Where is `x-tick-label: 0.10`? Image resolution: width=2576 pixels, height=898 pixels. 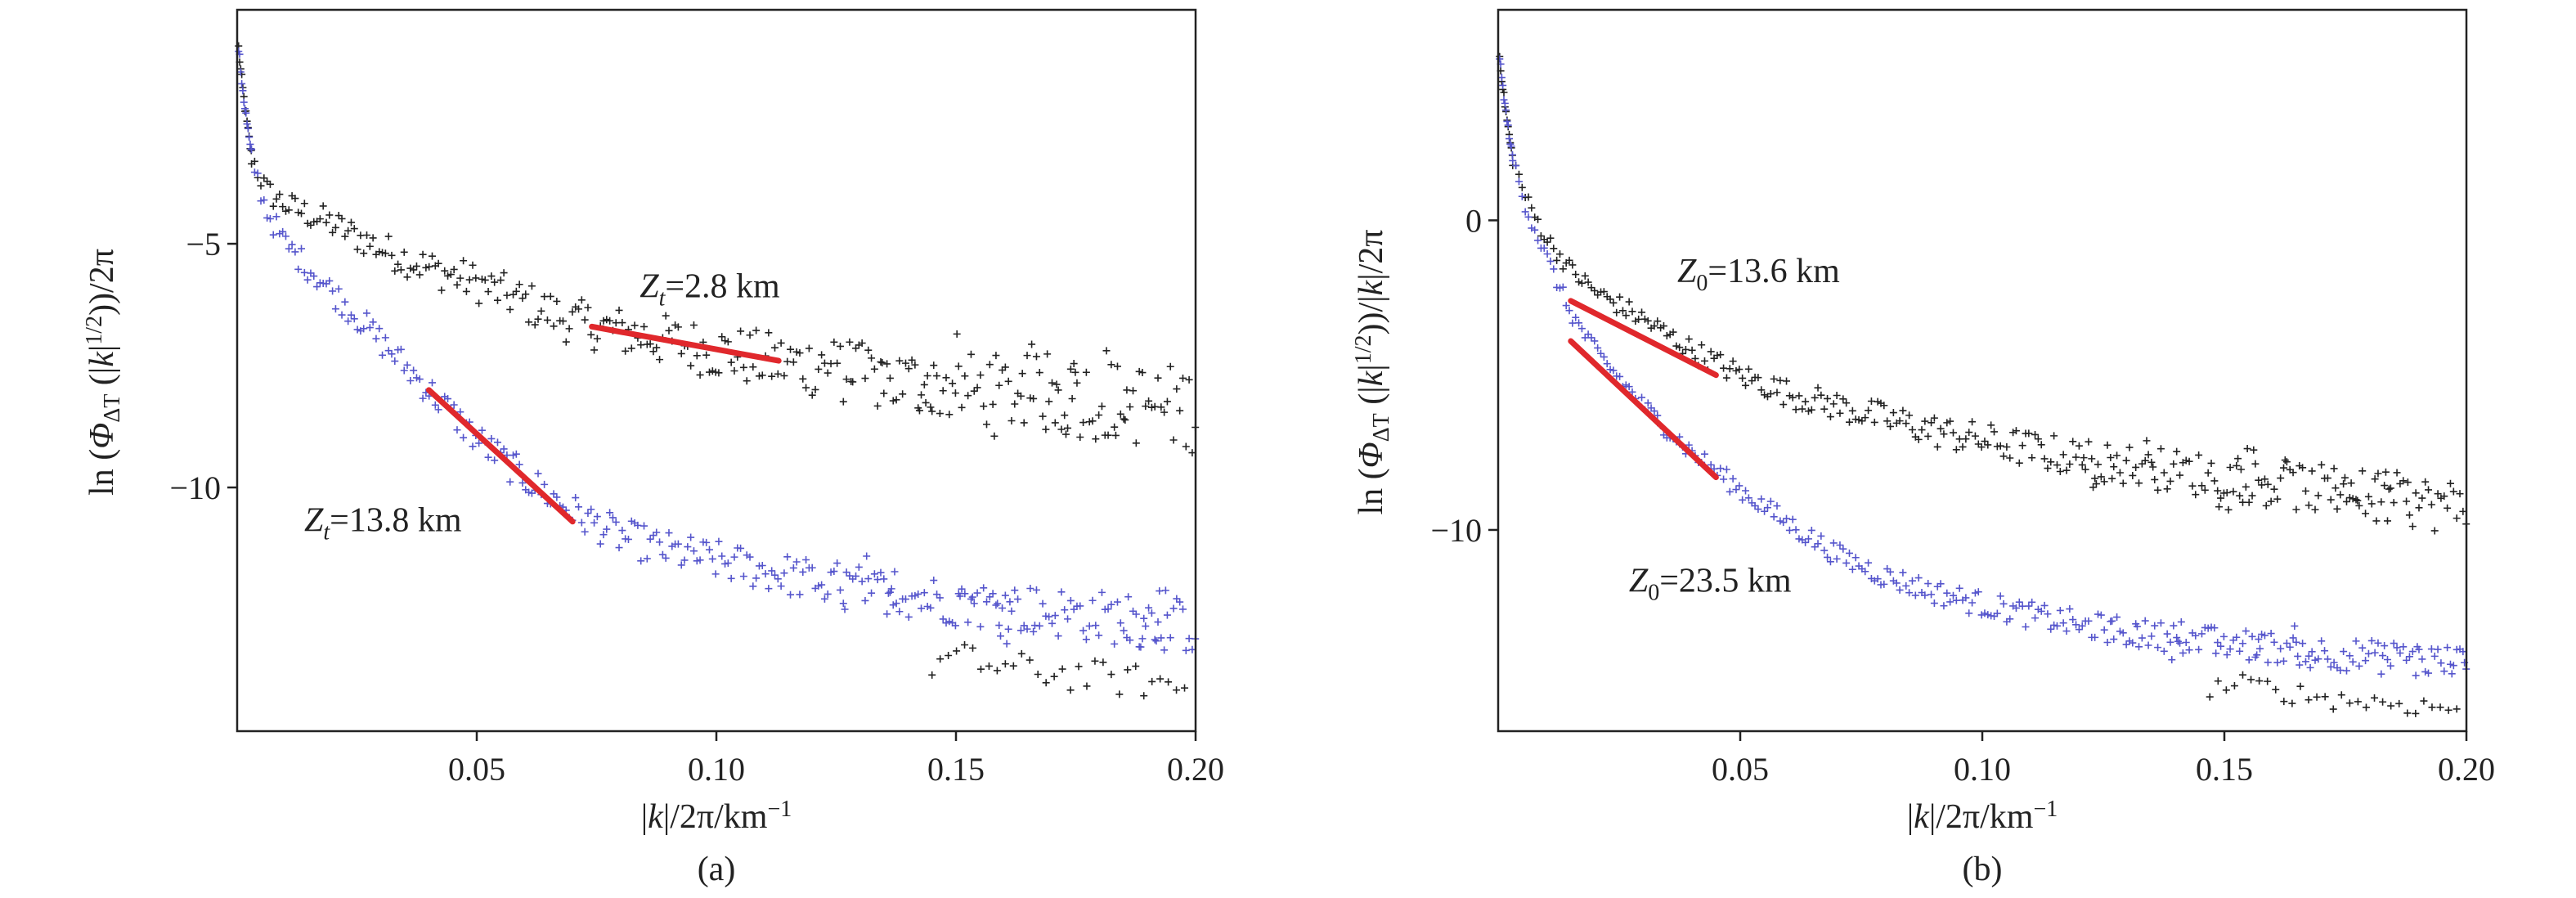
x-tick-label: 0.10 is located at coordinates (1983, 769).